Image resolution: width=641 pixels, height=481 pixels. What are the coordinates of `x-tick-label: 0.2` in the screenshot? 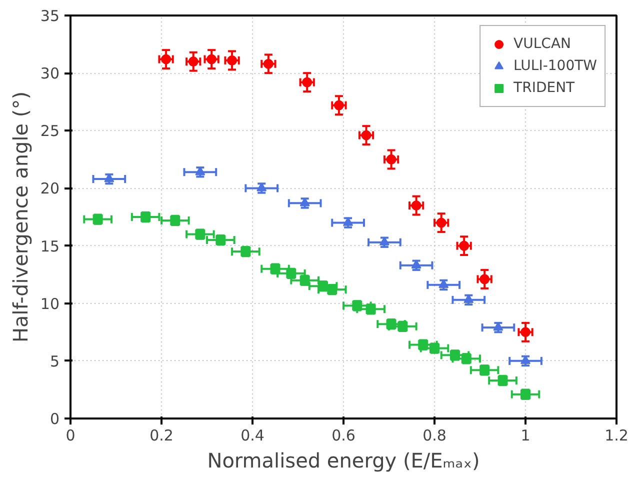 It's located at (162, 435).